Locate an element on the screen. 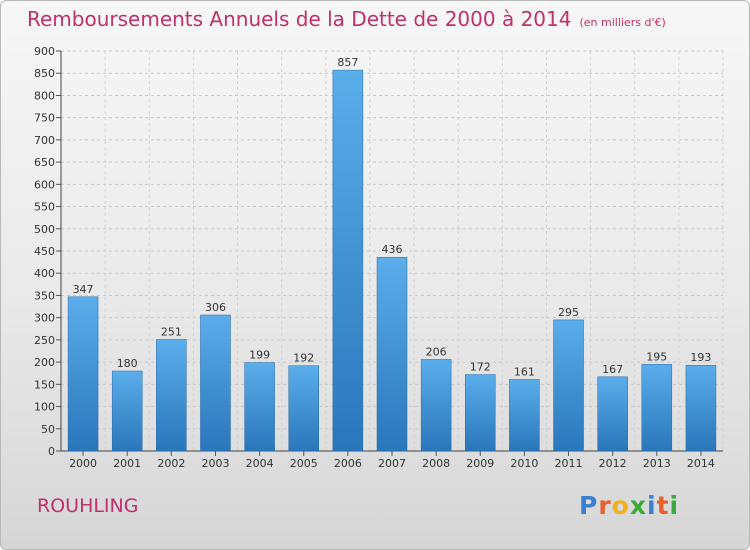 This screenshot has width=750, height=550. logo-letter: t is located at coordinates (663, 505).